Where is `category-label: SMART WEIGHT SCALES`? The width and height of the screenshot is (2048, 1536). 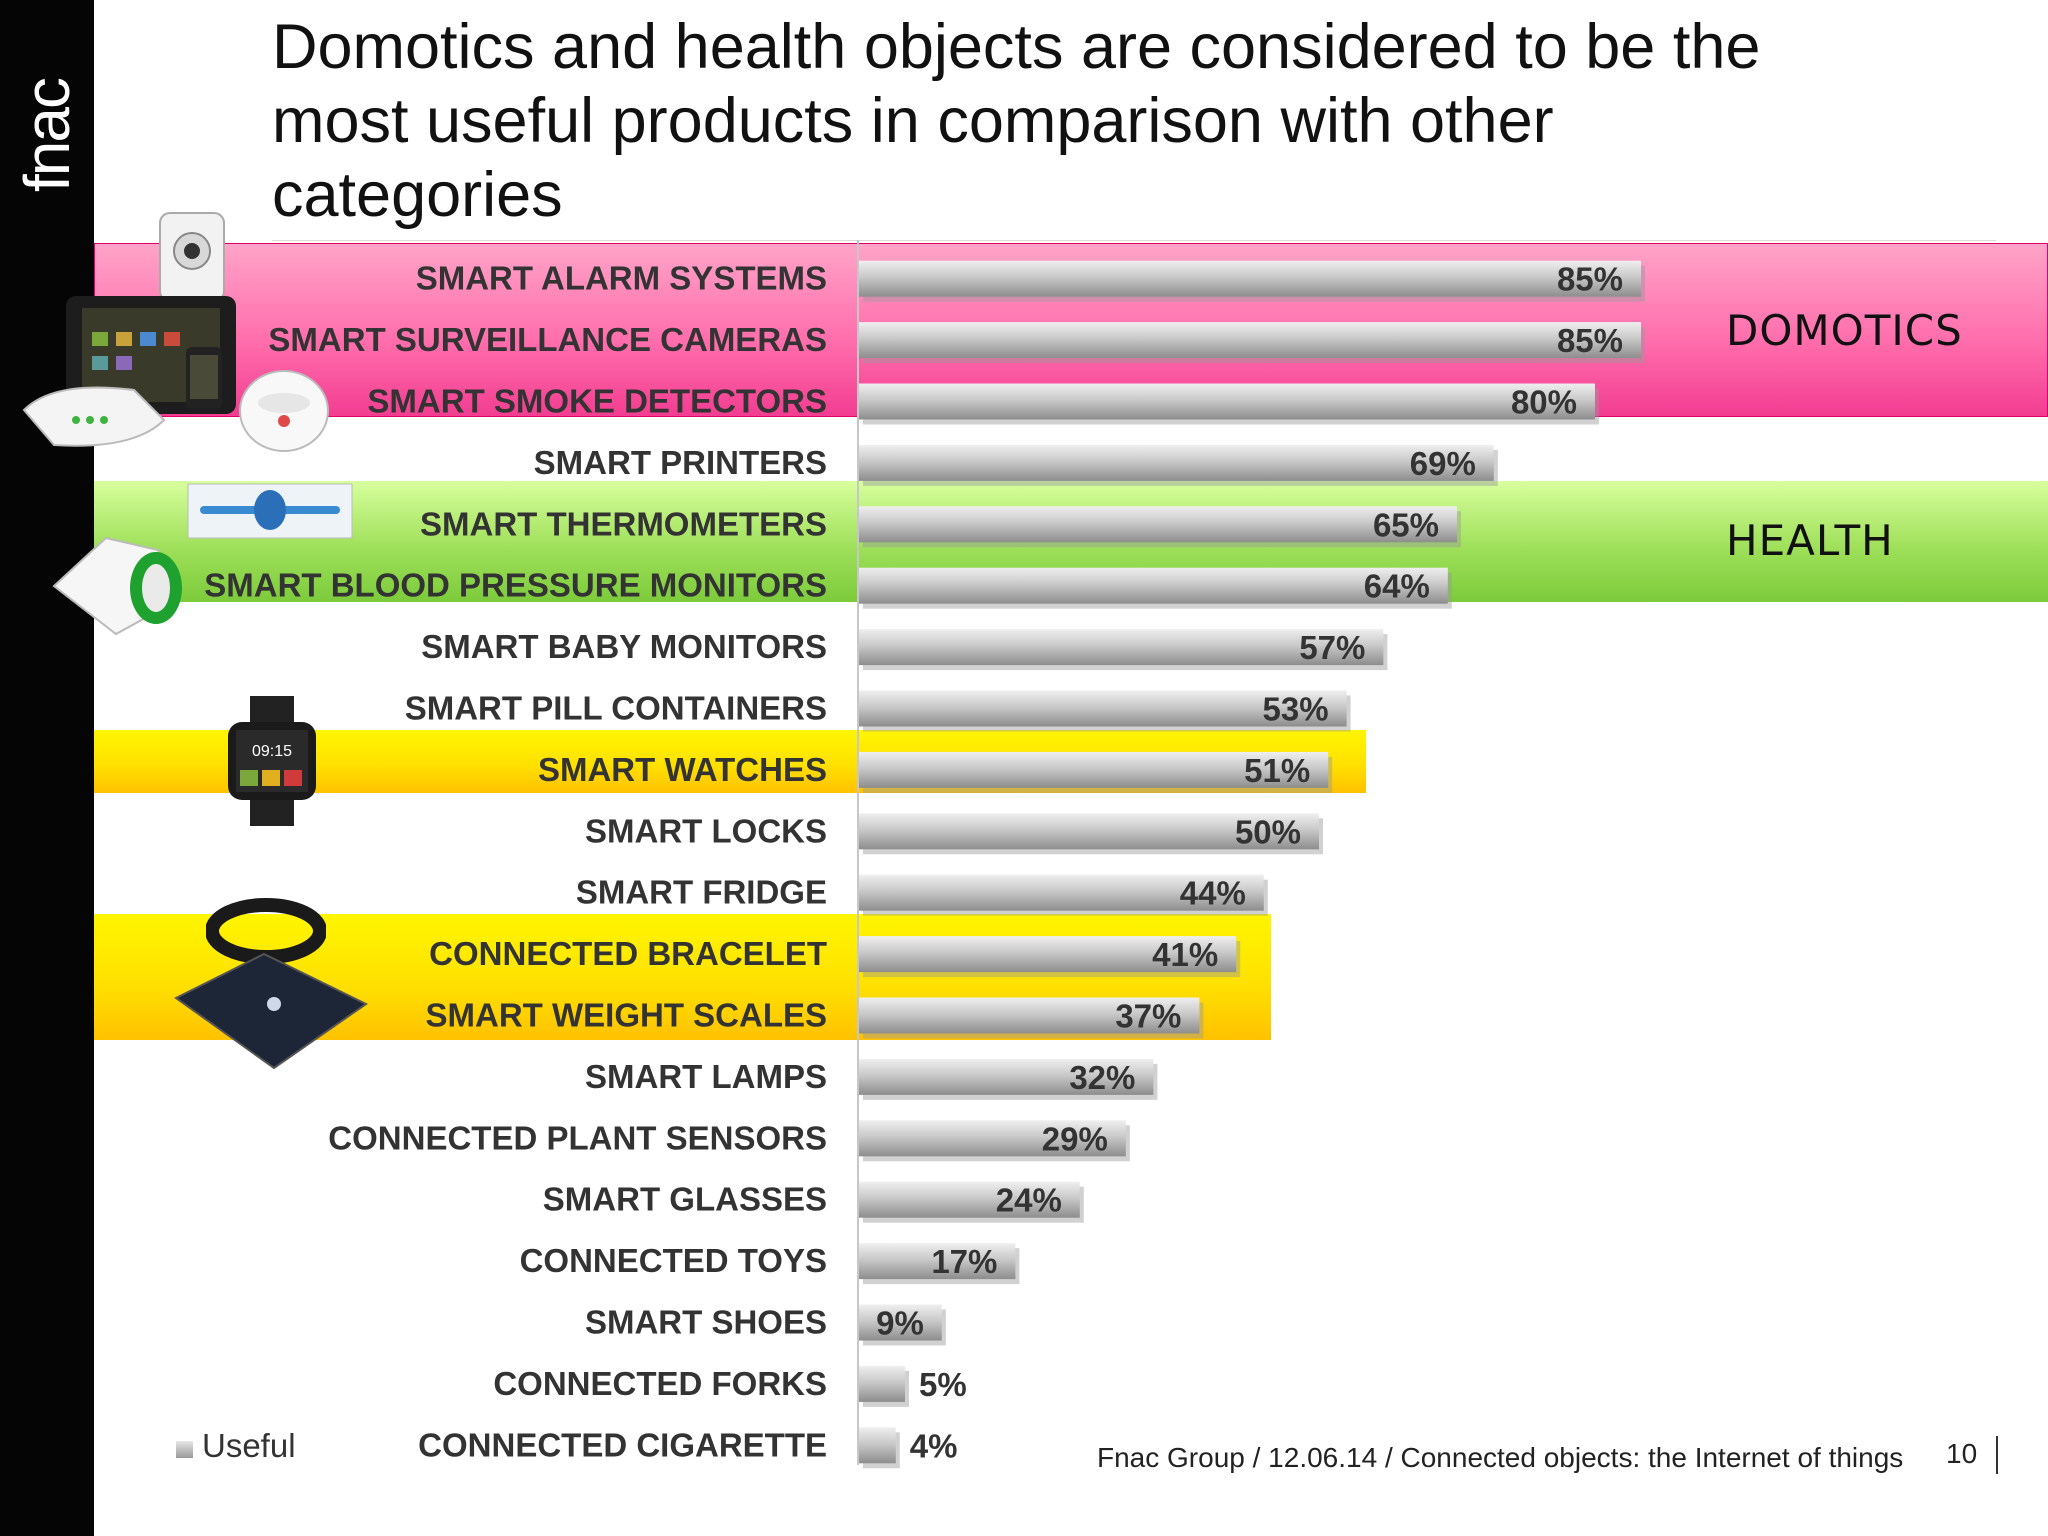
category-label: SMART WEIGHT SCALES is located at coordinates (627, 1015).